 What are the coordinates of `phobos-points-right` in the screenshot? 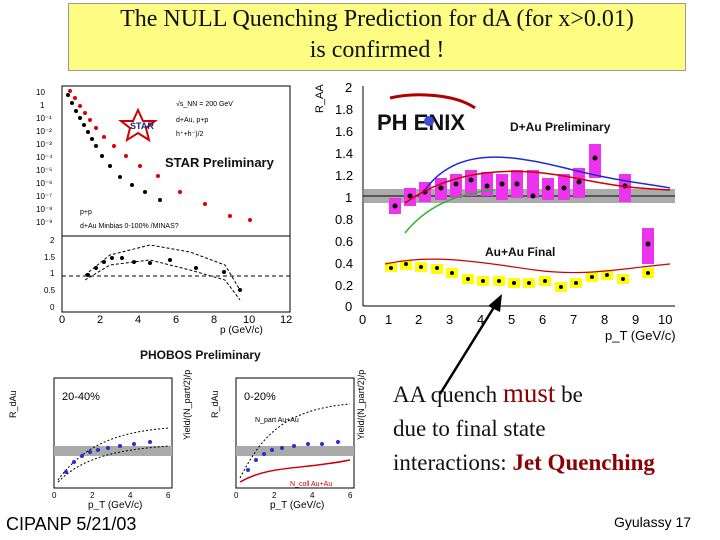 It's located at (293, 456).